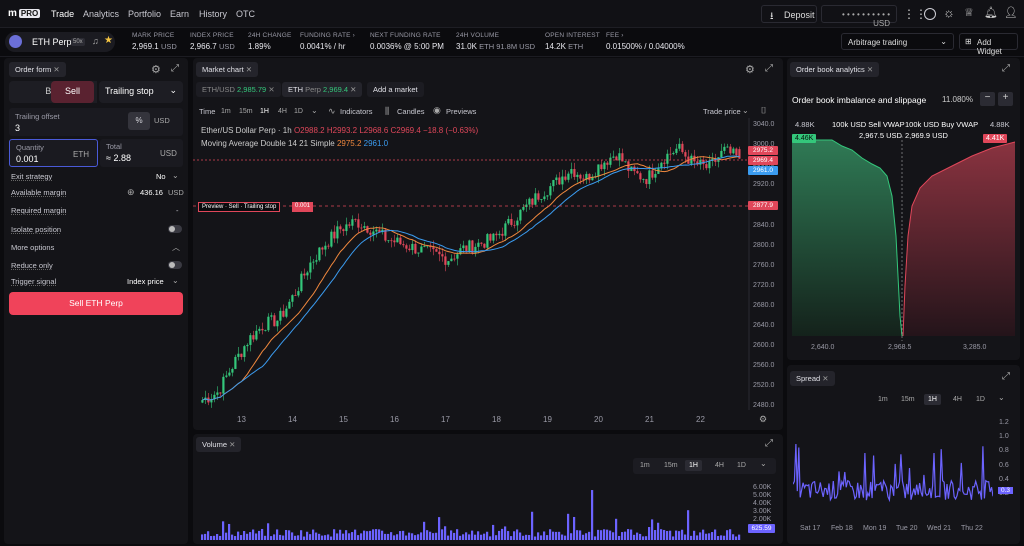 The width and height of the screenshot is (1024, 546). Describe the element at coordinates (180, 14) in the screenshot. I see `nav-earn: Earn` at that location.